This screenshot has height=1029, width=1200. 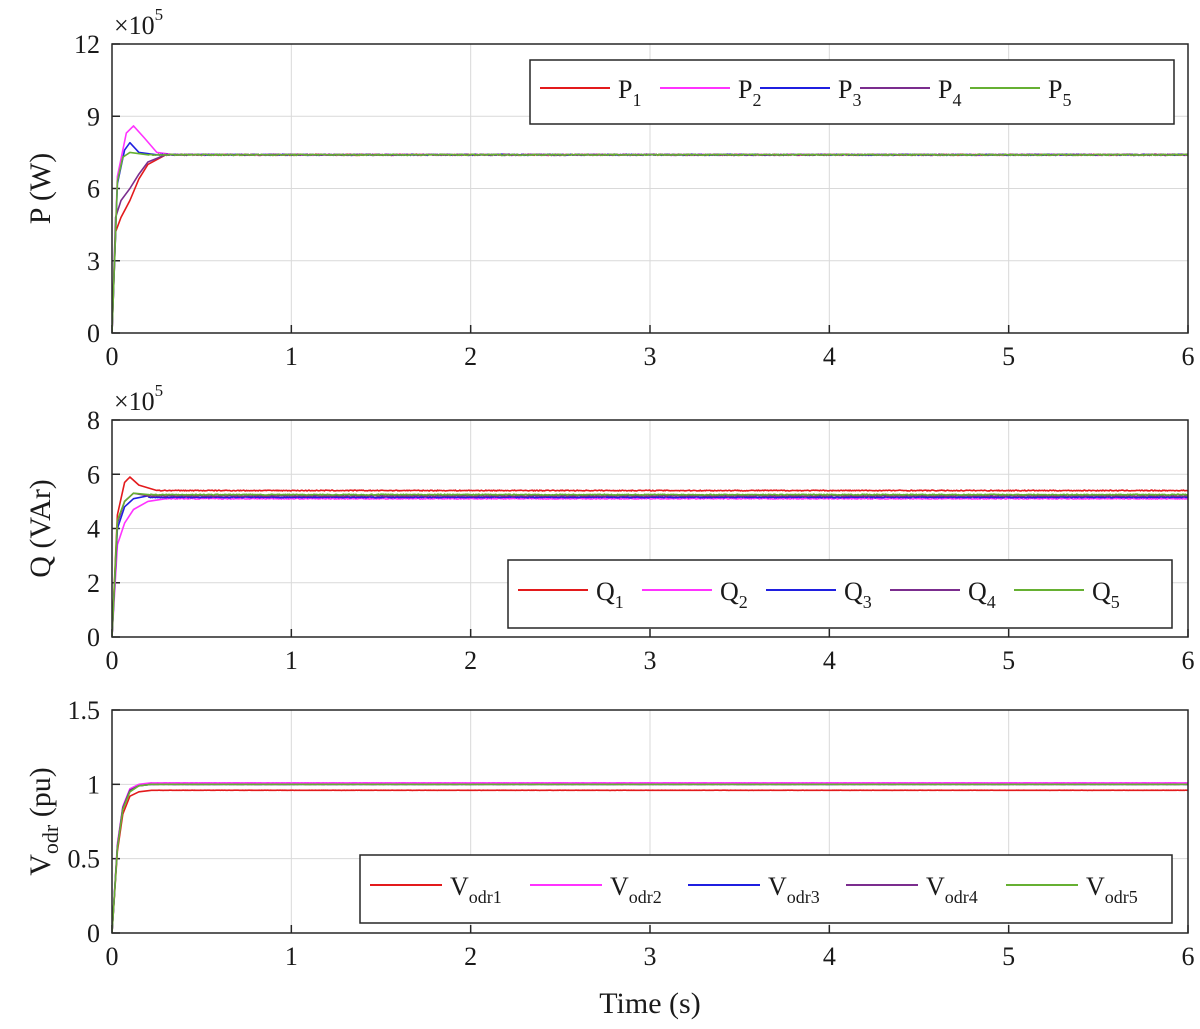 I want to click on legend-label-subscript: odr4, so click(x=961, y=897).